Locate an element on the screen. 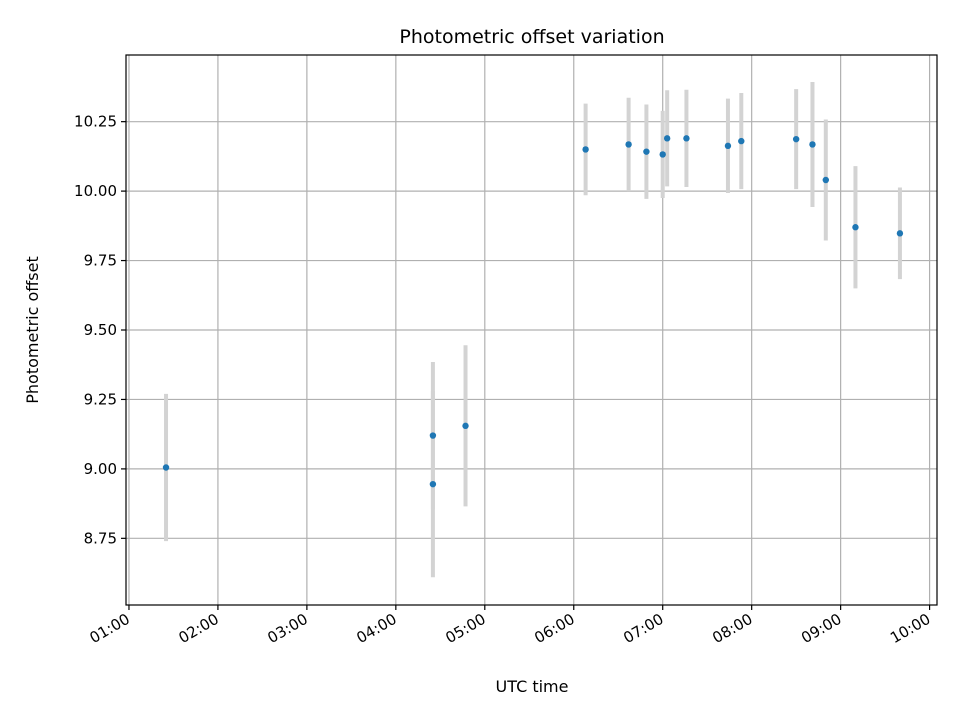 The height and width of the screenshot is (720, 960). x-tick-label: 06:00 is located at coordinates (554, 628).